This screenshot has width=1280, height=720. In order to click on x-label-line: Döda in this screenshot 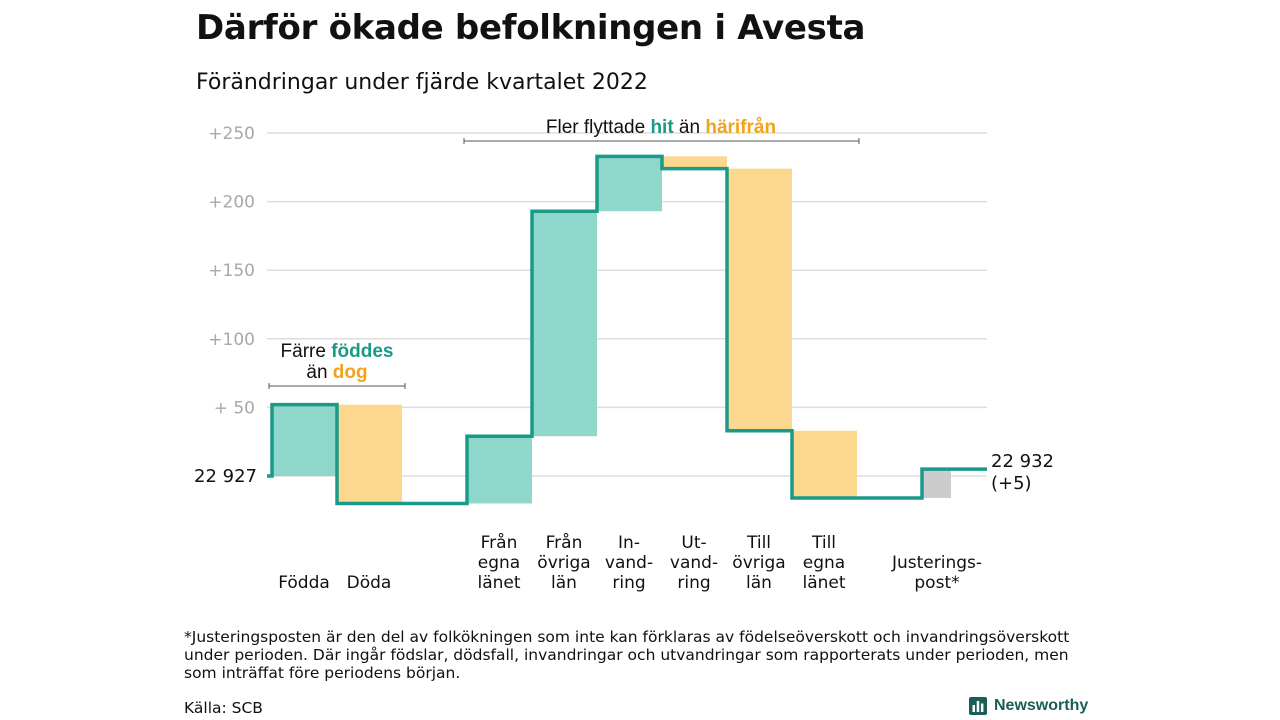, I will do `click(369, 583)`.